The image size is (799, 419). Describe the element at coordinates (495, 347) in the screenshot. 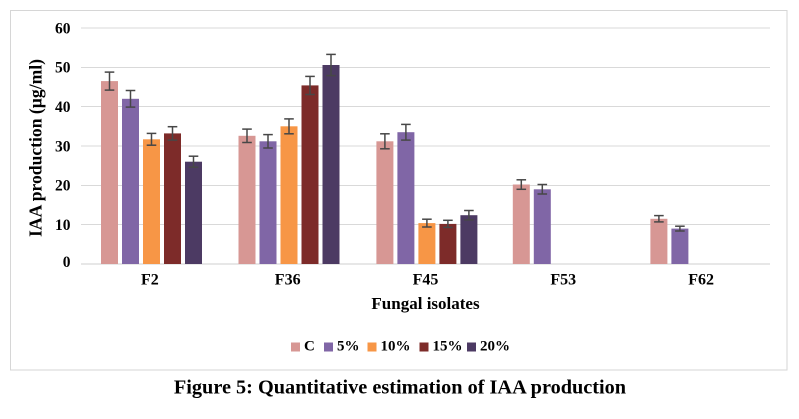

I see `svg-text: 20%` at that location.